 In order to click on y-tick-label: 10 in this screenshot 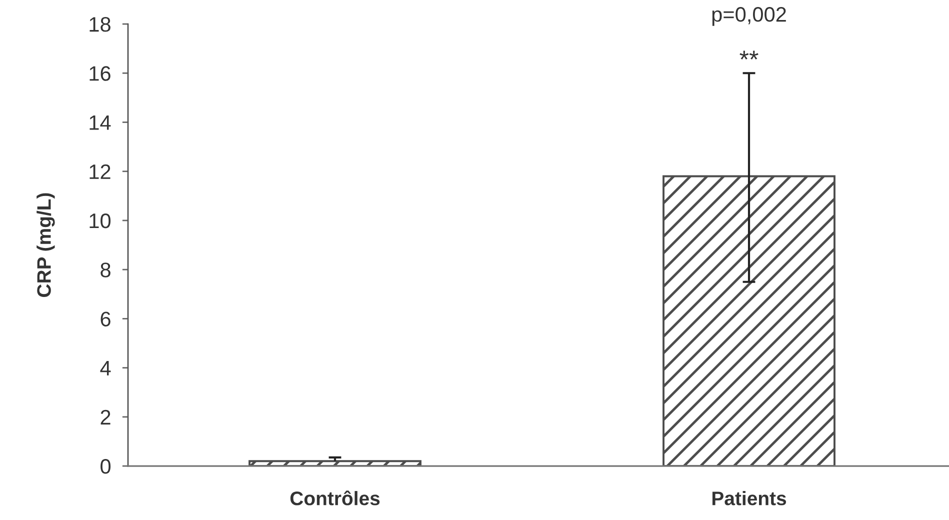, I will do `click(100, 220)`.